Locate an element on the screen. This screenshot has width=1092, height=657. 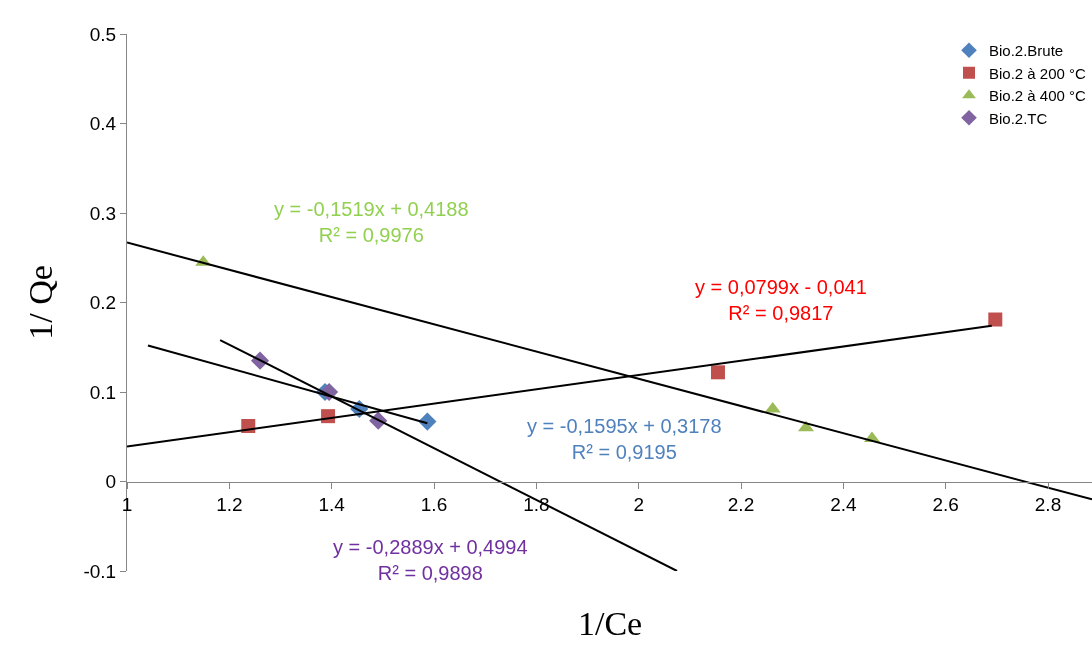
x-tick-label: 2.4 is located at coordinates (843, 505).